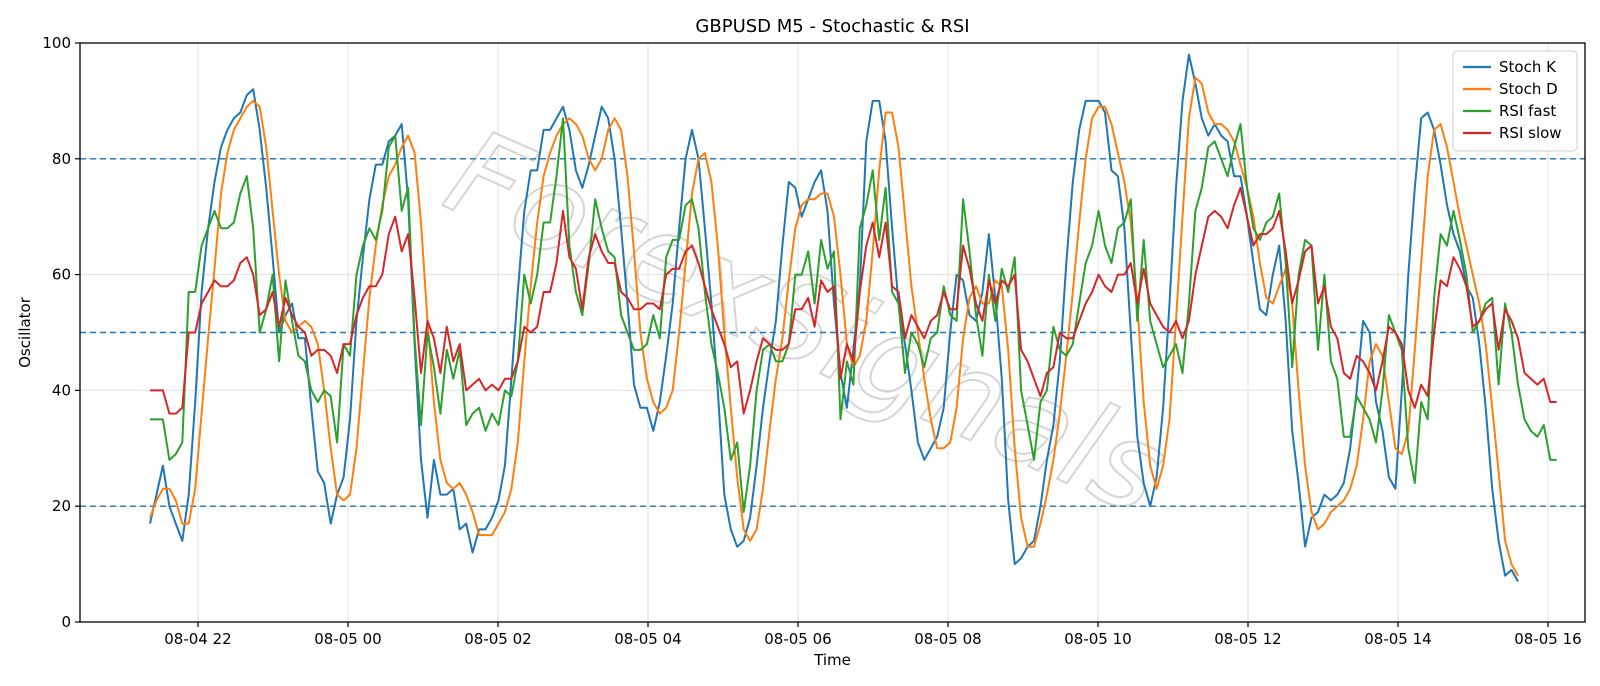  I want to click on legend-label: RSI slow, so click(1530, 133).